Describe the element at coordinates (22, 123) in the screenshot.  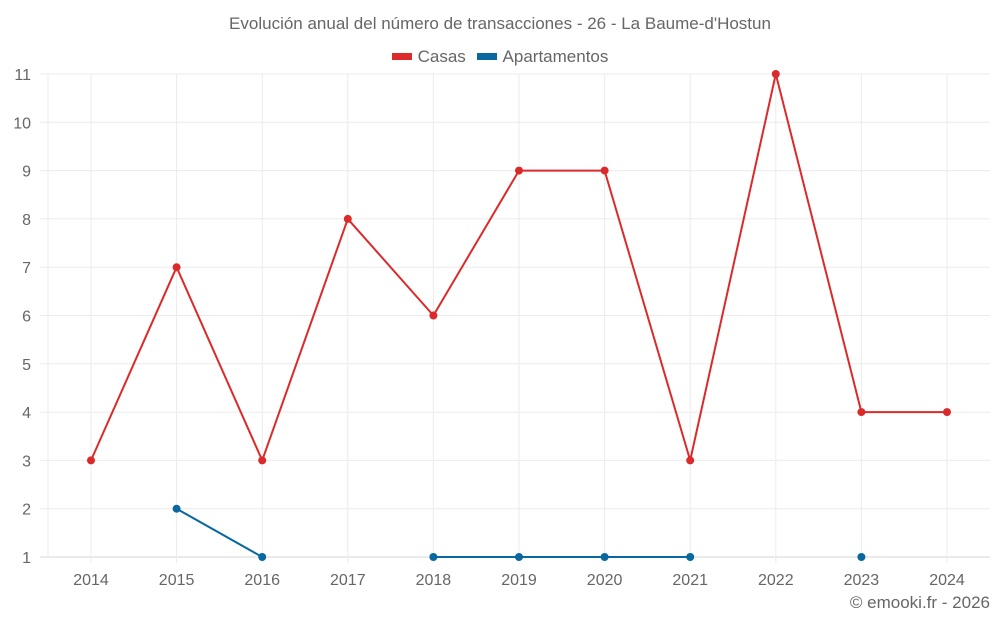
I see `y-tick-label: 10` at that location.